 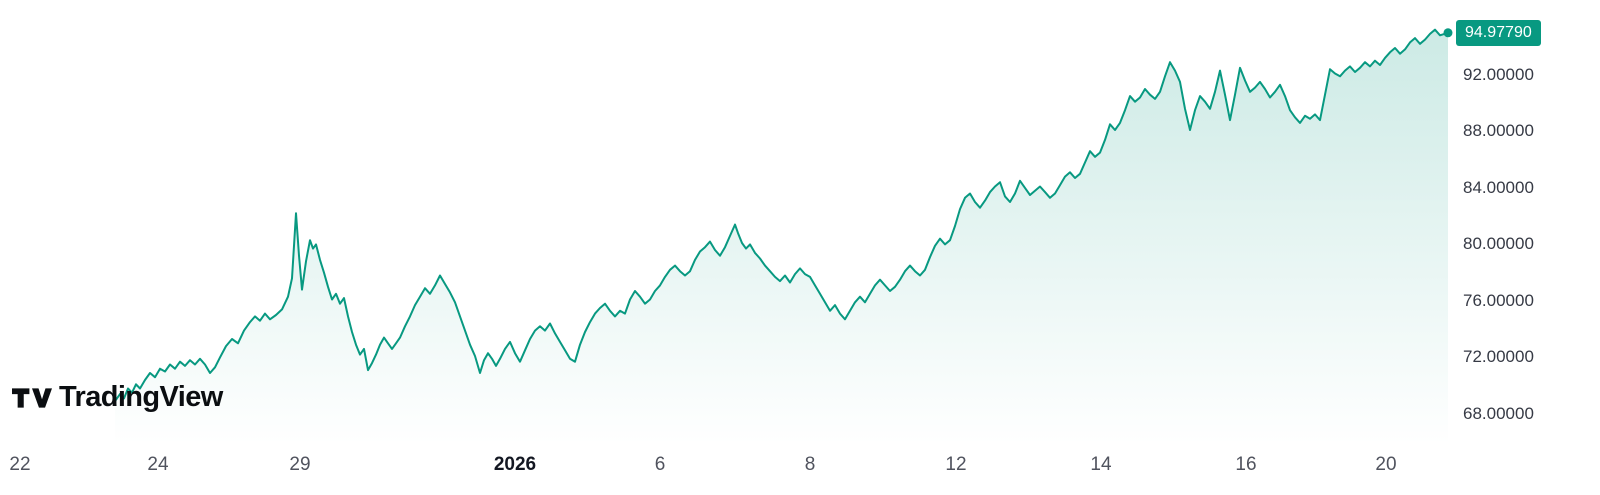 What do you see at coordinates (300, 464) in the screenshot?
I see `time-scale-label: 29` at bounding box center [300, 464].